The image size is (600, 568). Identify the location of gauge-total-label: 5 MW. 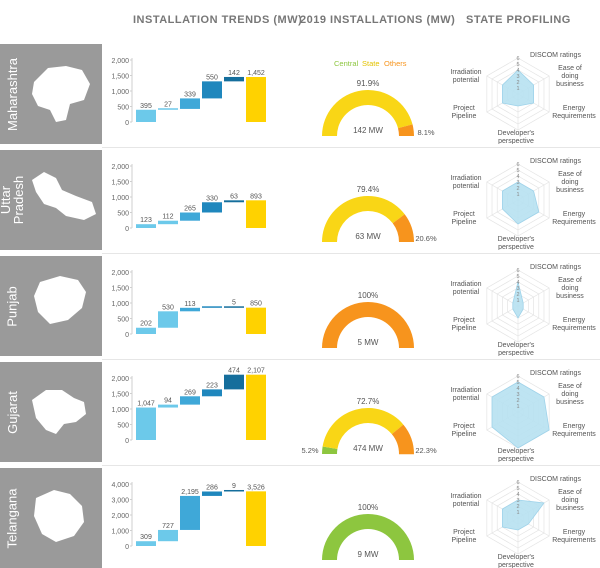
(368, 342).